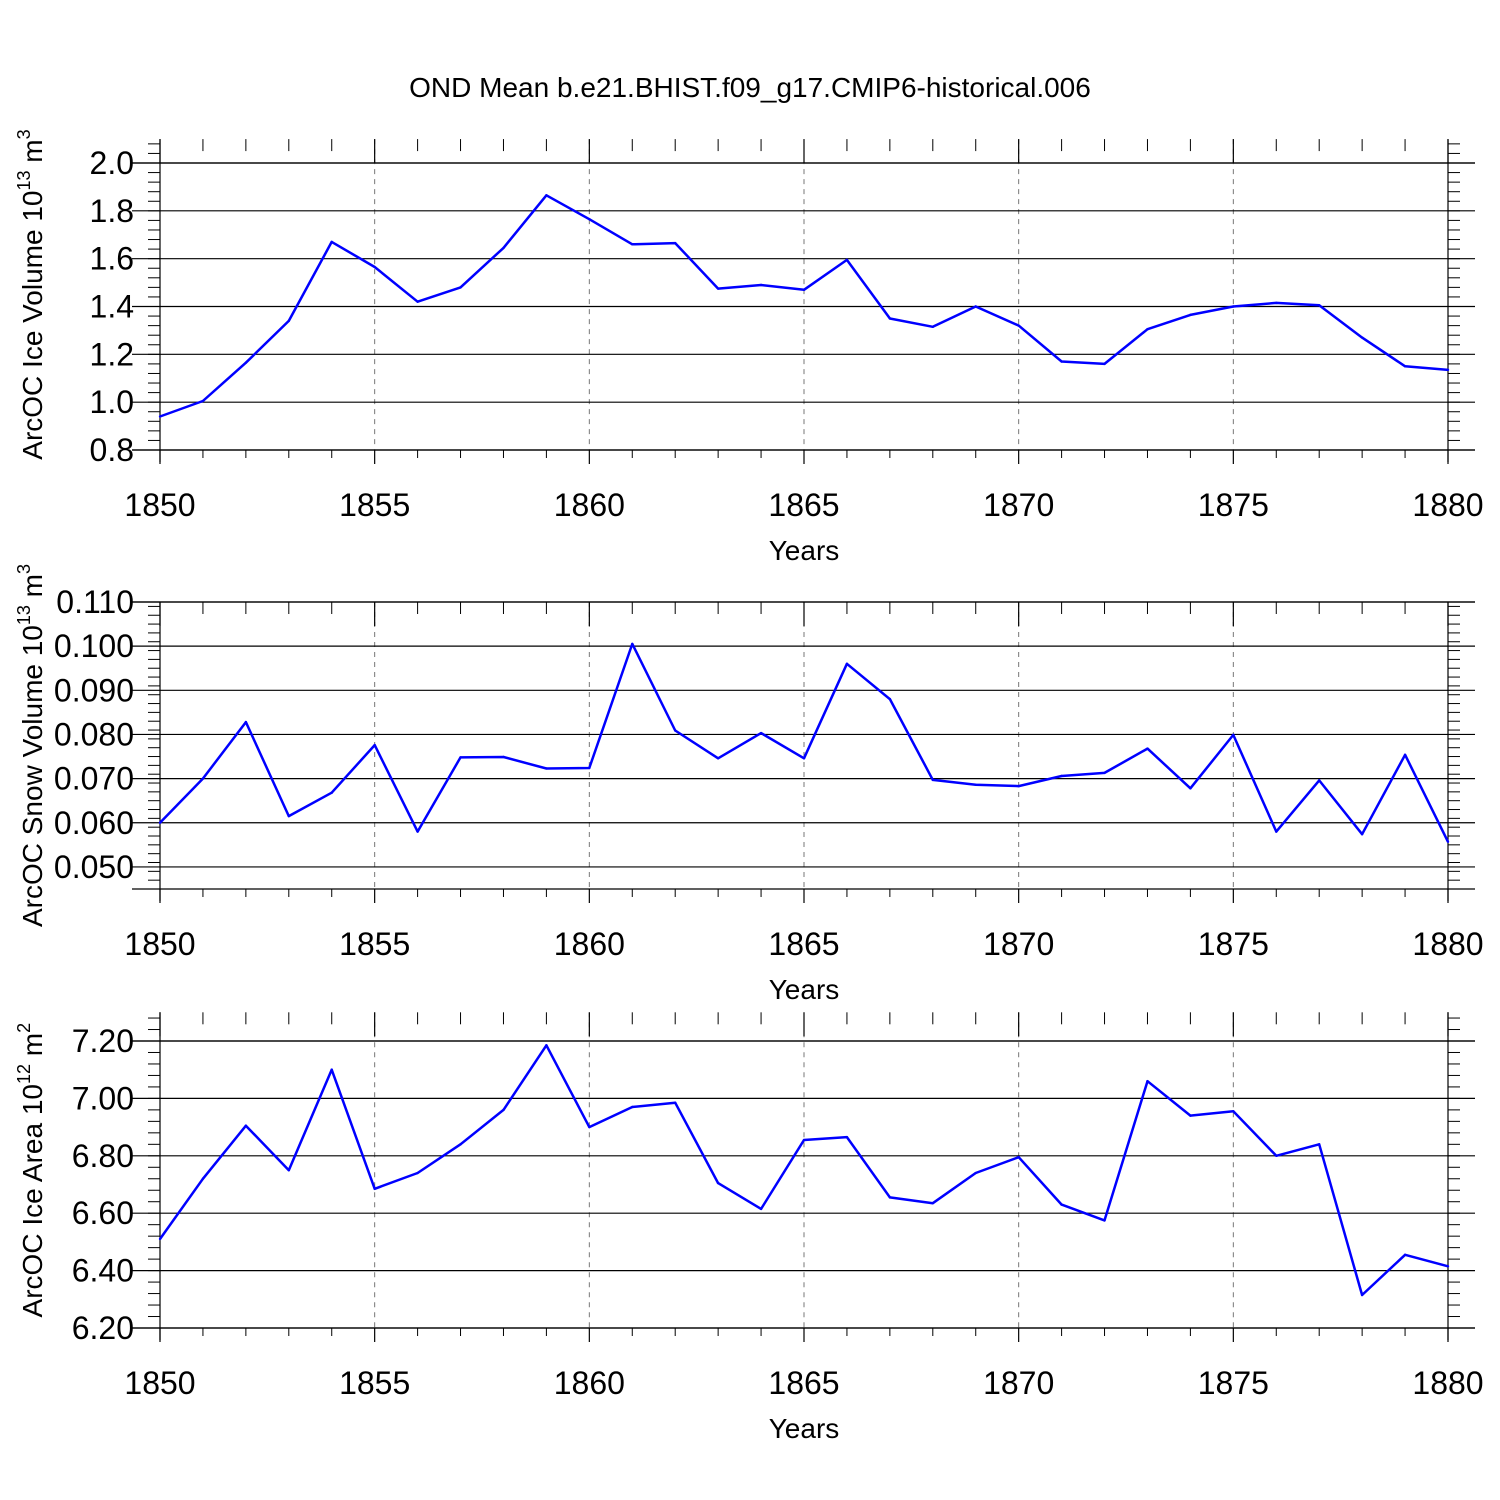 The width and height of the screenshot is (1500, 1500). What do you see at coordinates (112, 450) in the screenshot?
I see `y-tick-label: 0.8` at bounding box center [112, 450].